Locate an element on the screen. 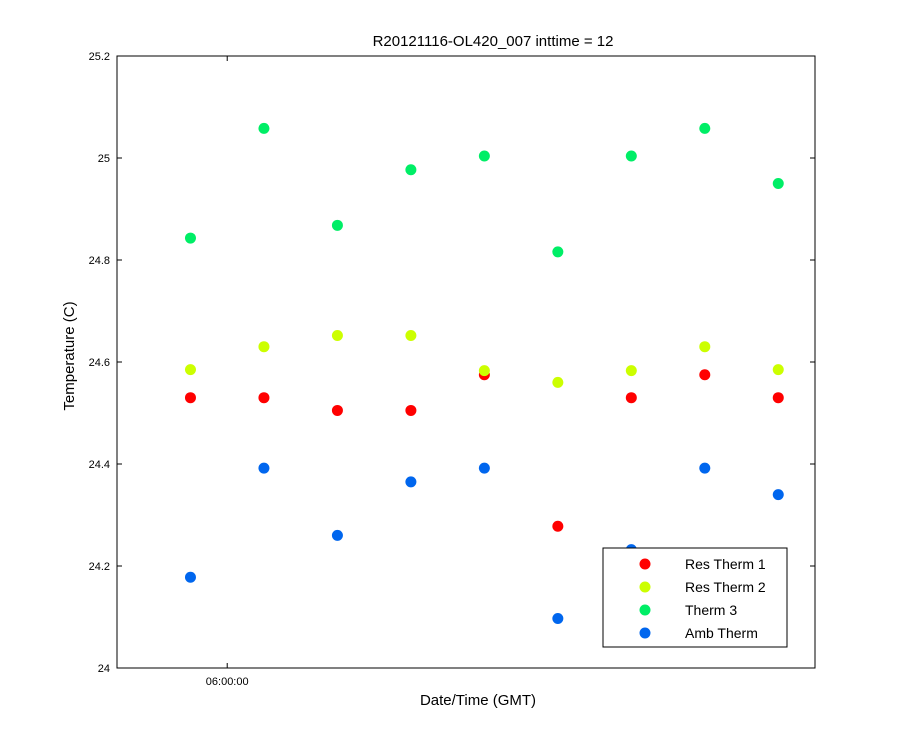 This screenshot has width=900, height=750. y-tick-label: 24 is located at coordinates (104, 669).